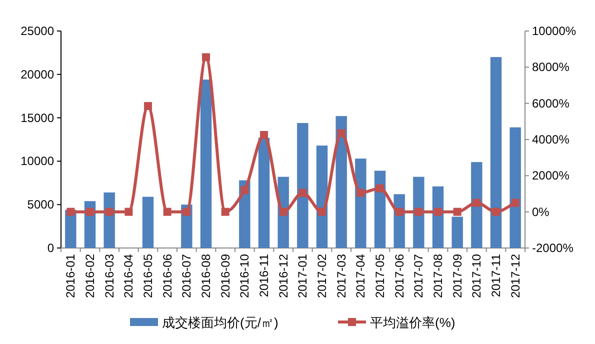 The image size is (595, 344). What do you see at coordinates (245, 276) in the screenshot?
I see `x-tick-label: 2016-10` at bounding box center [245, 276].